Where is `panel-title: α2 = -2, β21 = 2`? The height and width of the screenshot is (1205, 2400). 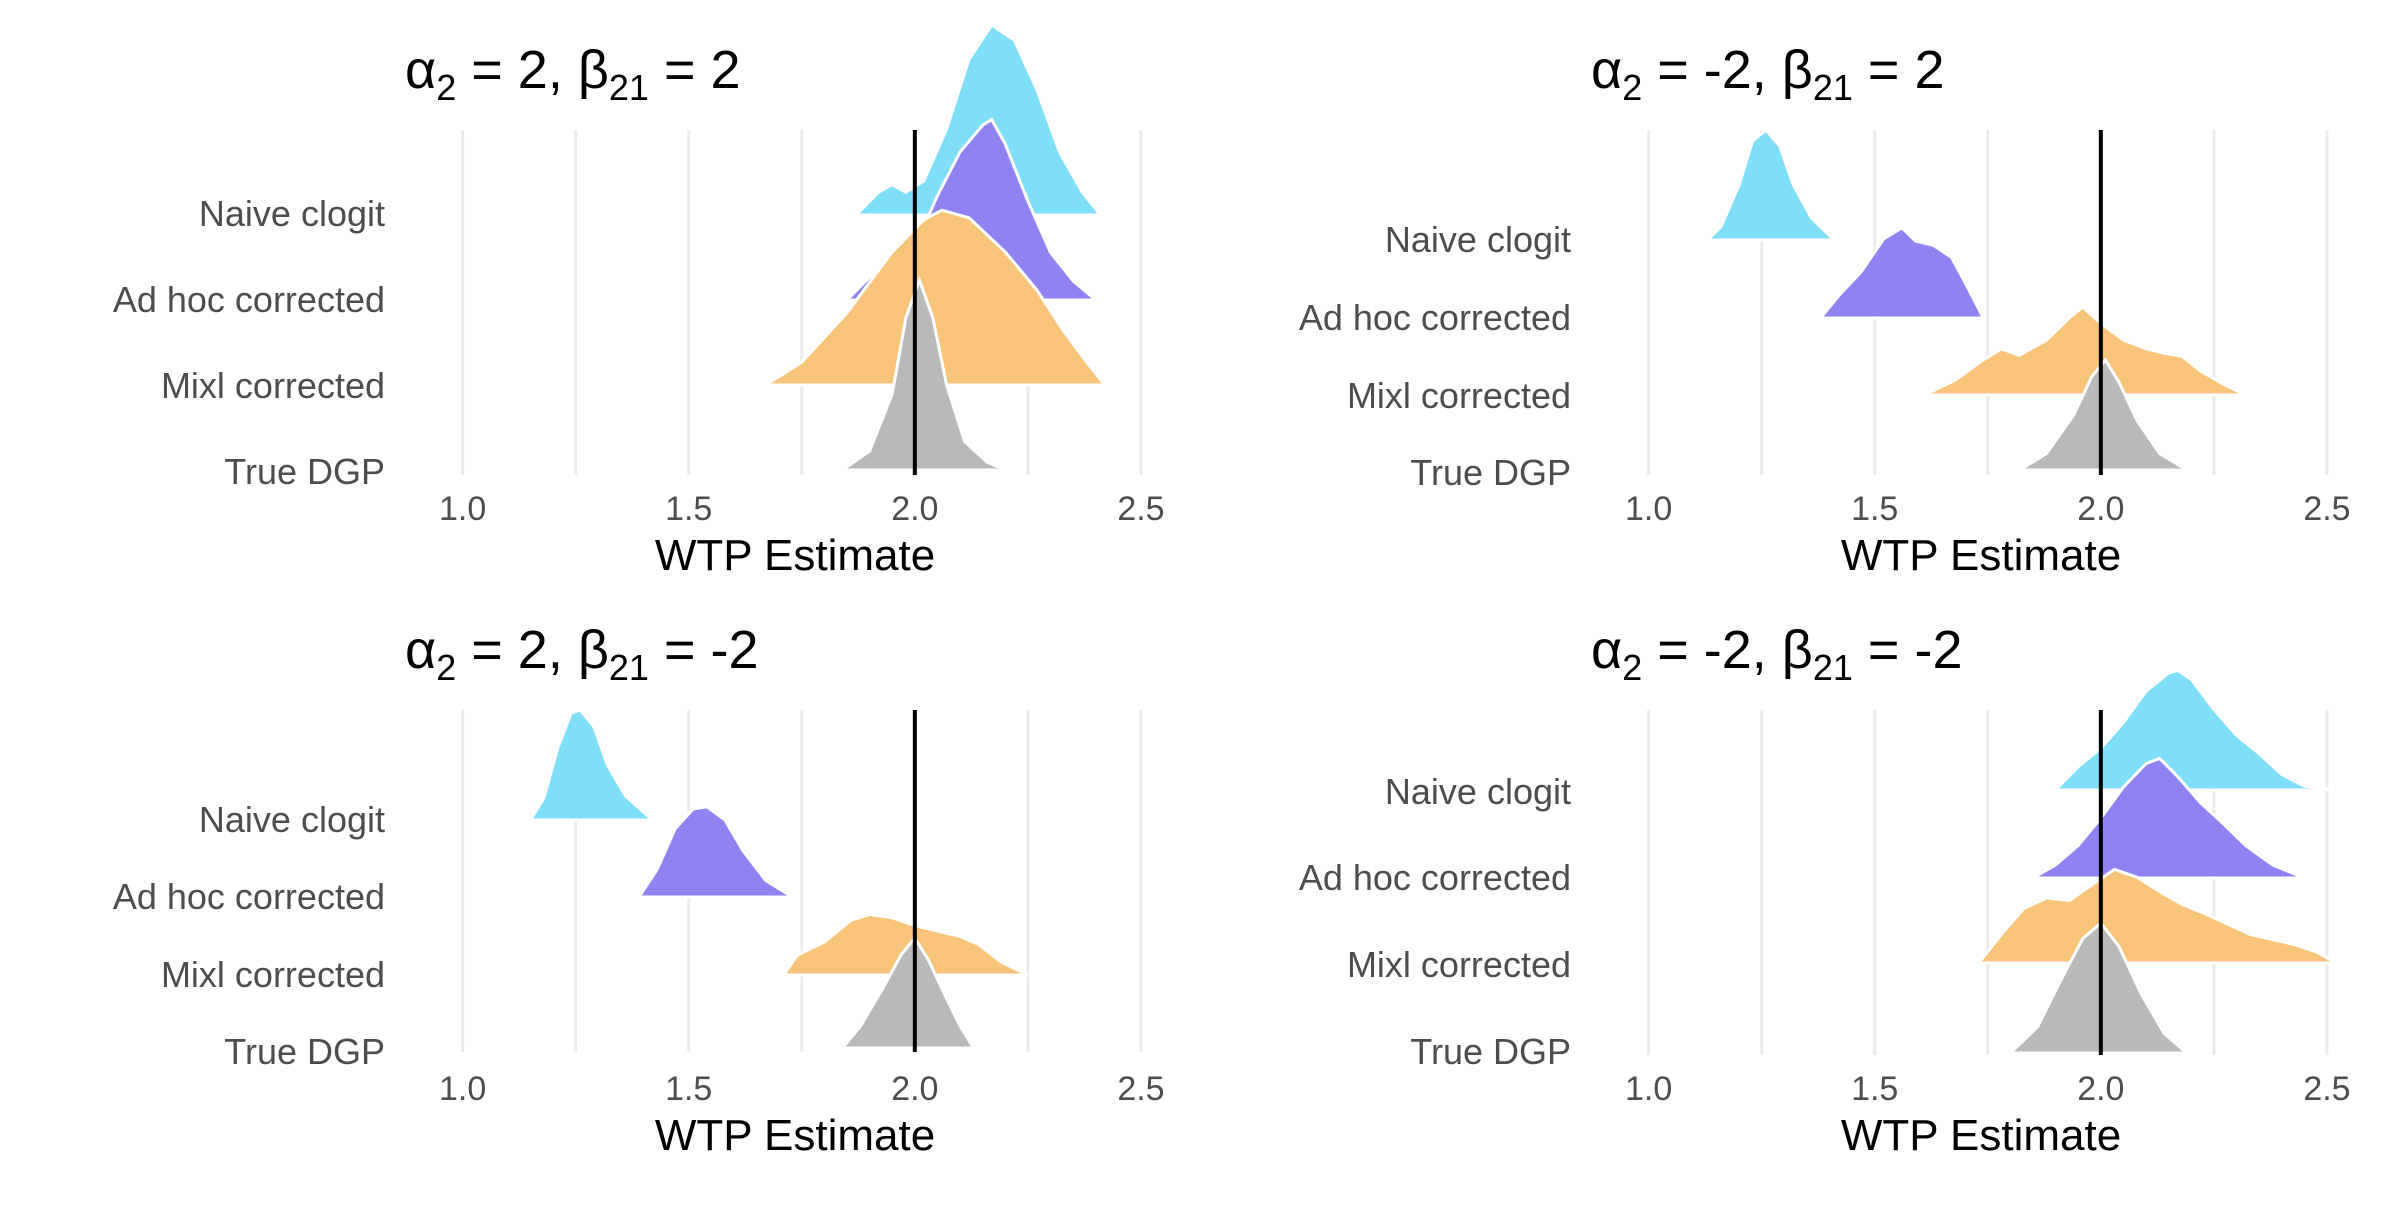 panel-title: α2 = -2, β21 = 2 is located at coordinates (1768, 74).